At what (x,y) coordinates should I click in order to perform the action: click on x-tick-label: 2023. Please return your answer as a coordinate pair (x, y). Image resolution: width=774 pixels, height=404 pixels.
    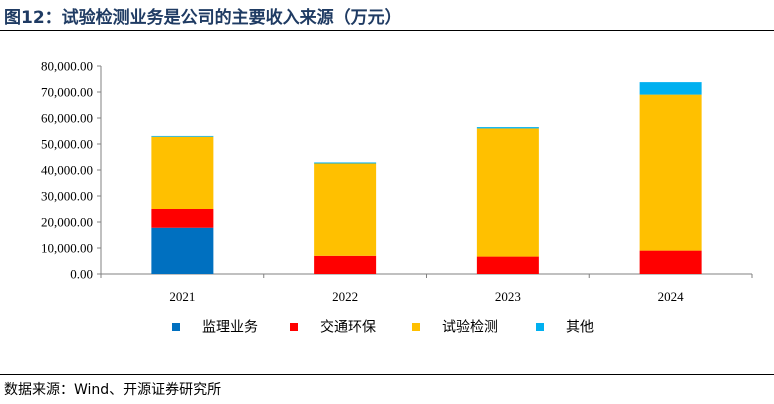
    Looking at the image, I should click on (508, 296).